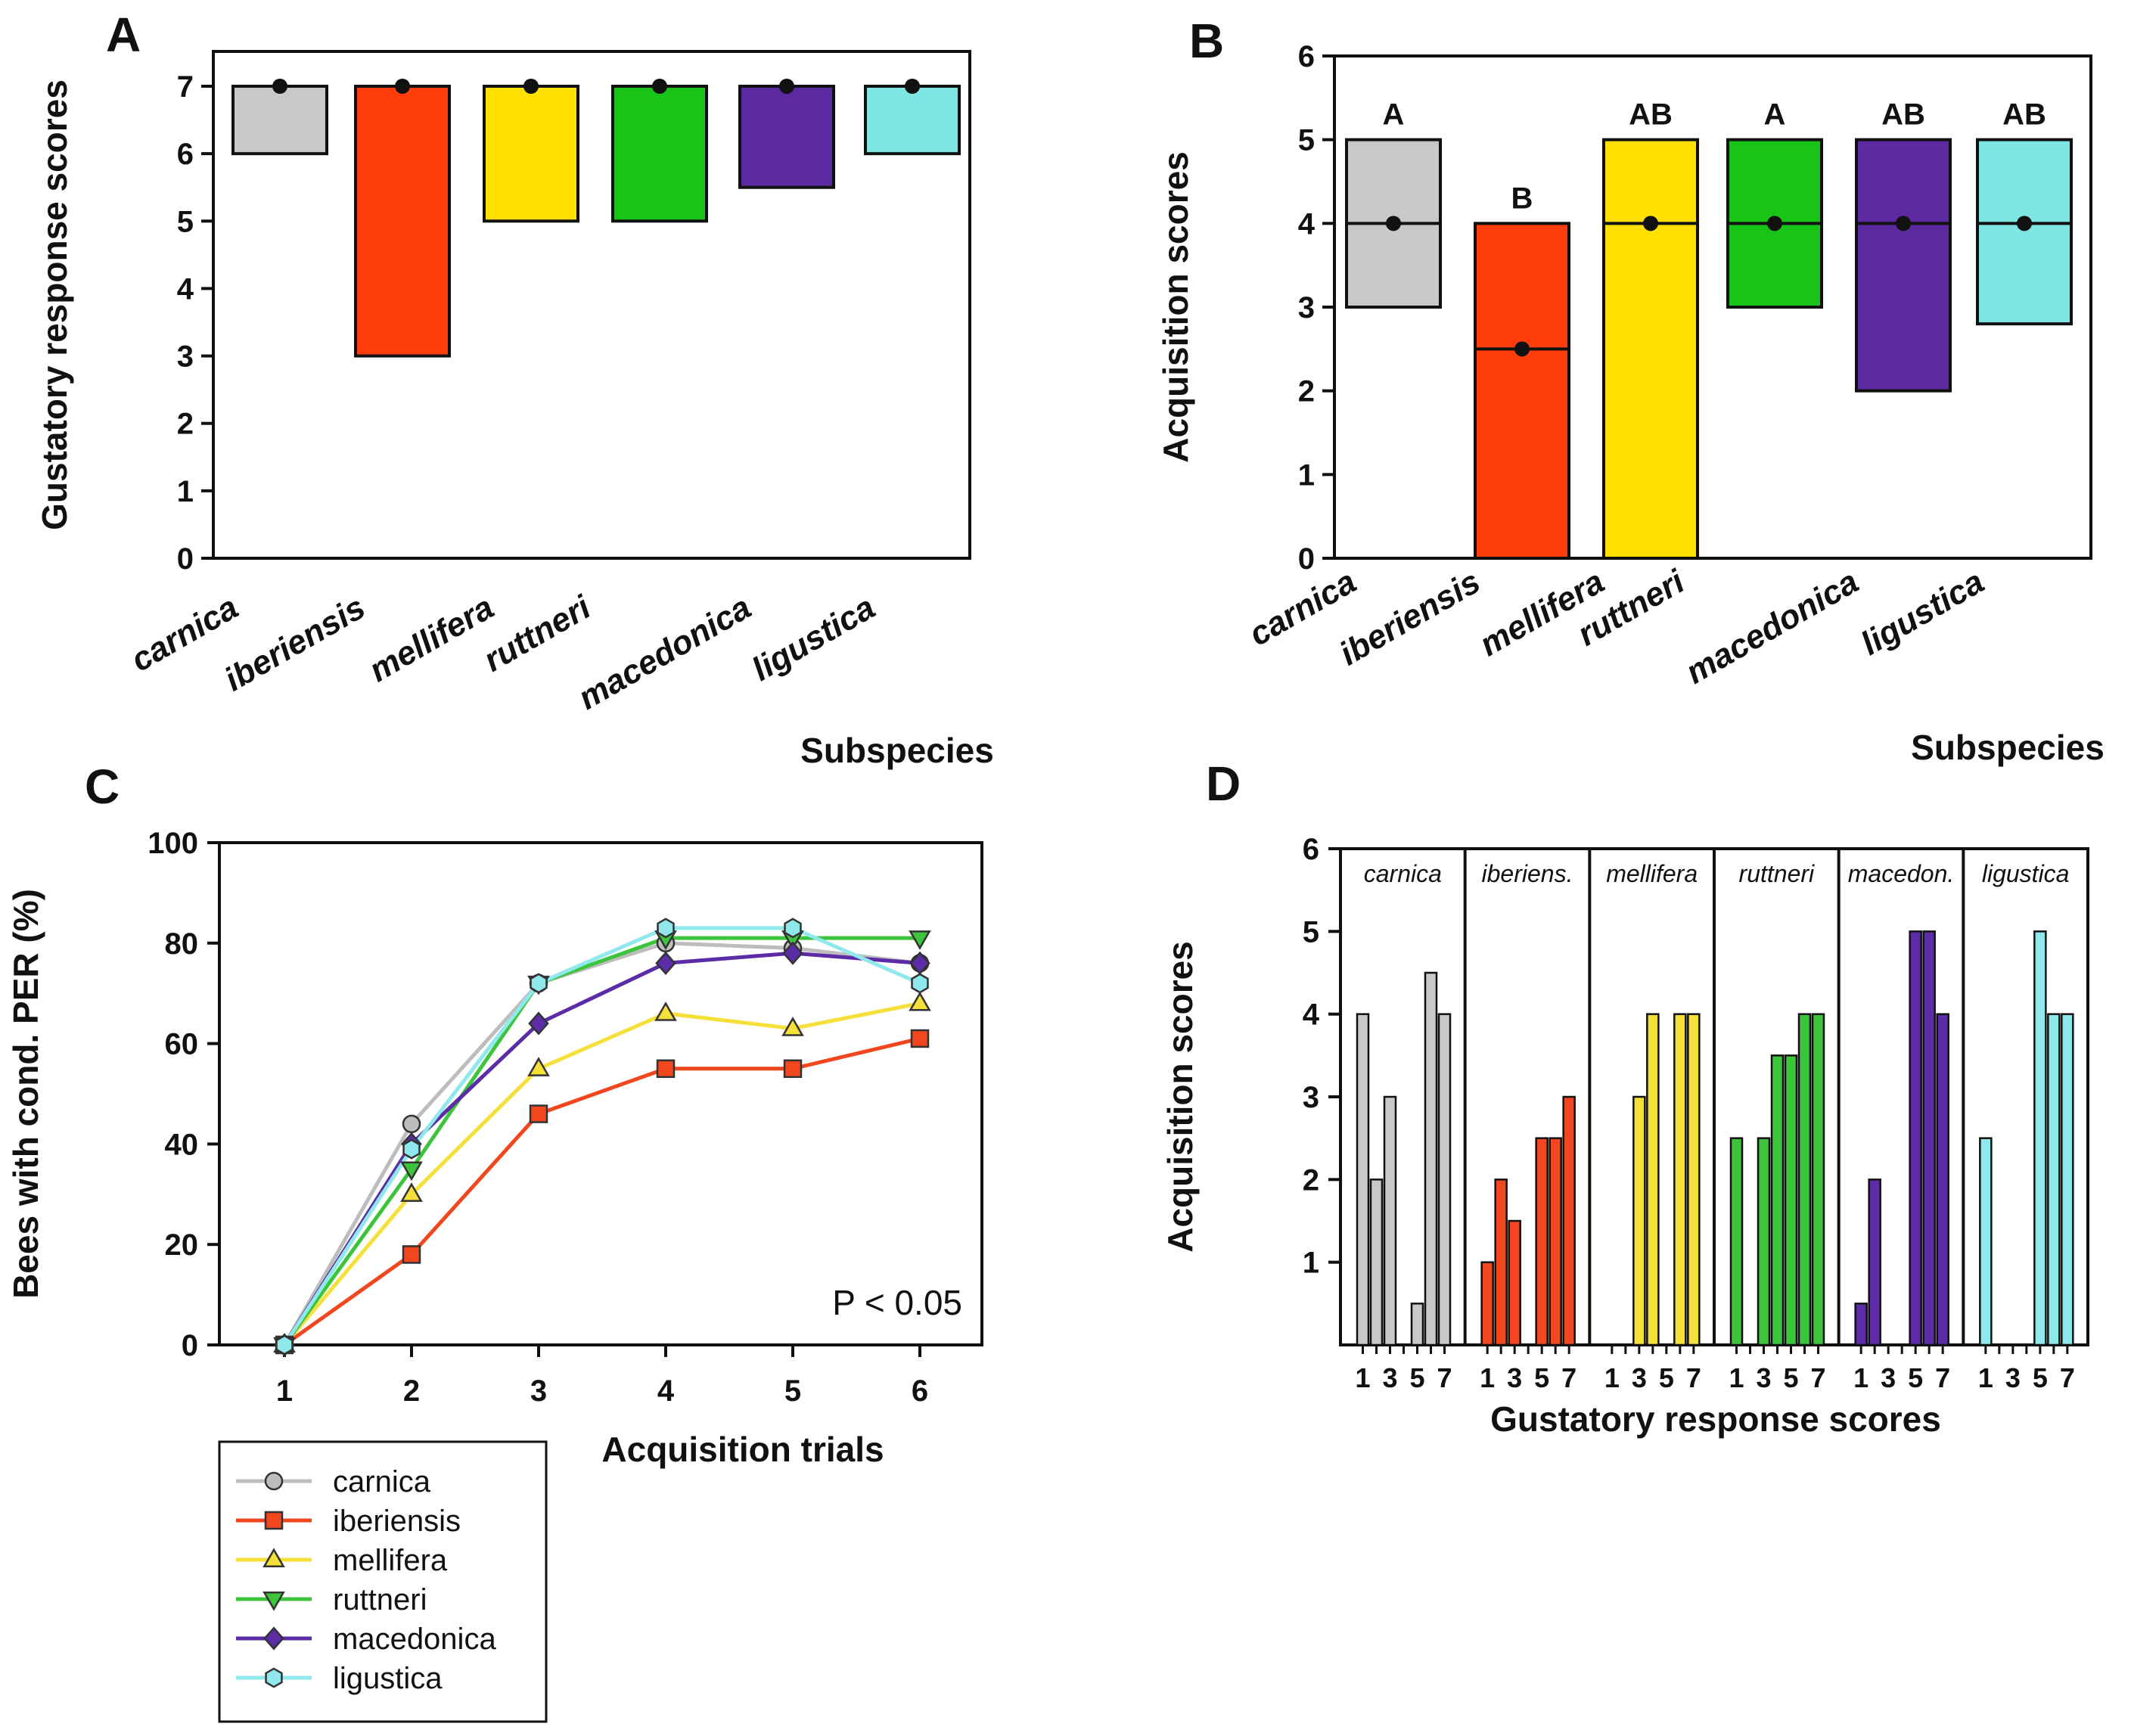 The image size is (2131, 1736). I want to click on x-tick-label: 6, so click(920, 1391).